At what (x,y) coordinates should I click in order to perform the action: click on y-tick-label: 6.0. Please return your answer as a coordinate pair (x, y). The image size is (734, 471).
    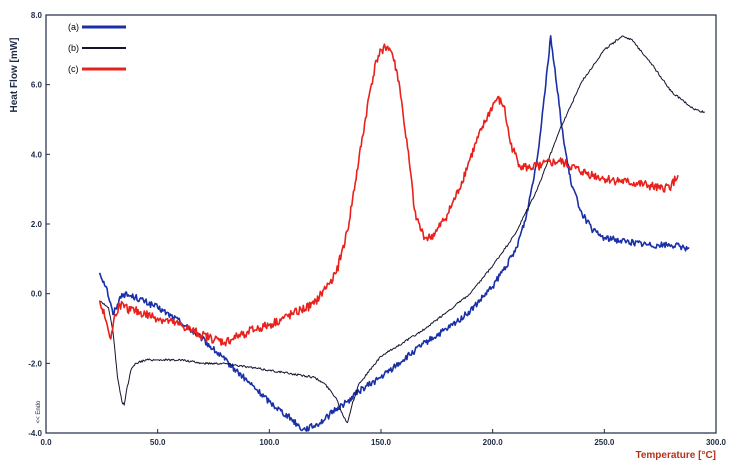
    Looking at the image, I should click on (37, 85).